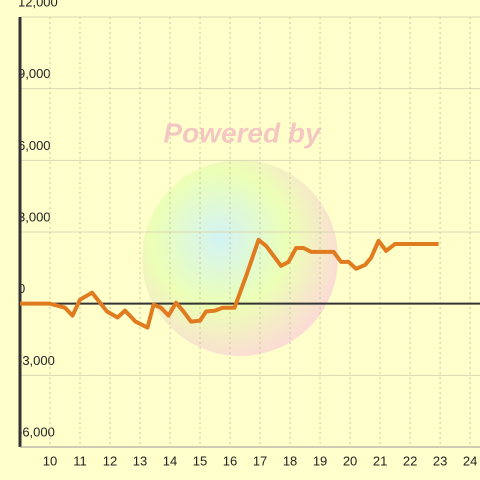 The height and width of the screenshot is (480, 480). What do you see at coordinates (38, 4) in the screenshot?
I see `y-tick-label: 12,000` at bounding box center [38, 4].